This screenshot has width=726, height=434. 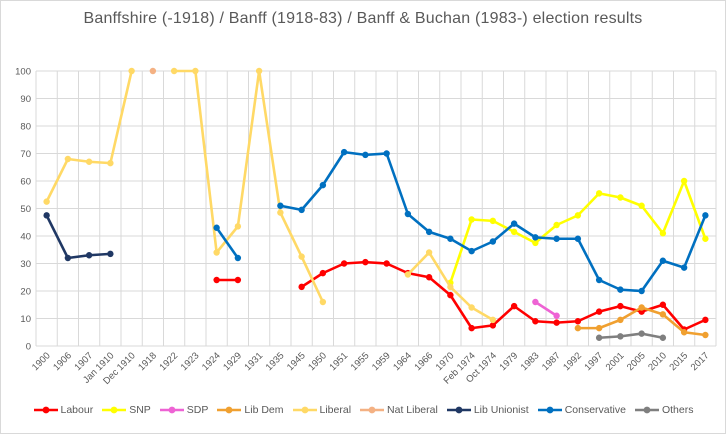 I want to click on x-tick-label: 2017, so click(x=700, y=361).